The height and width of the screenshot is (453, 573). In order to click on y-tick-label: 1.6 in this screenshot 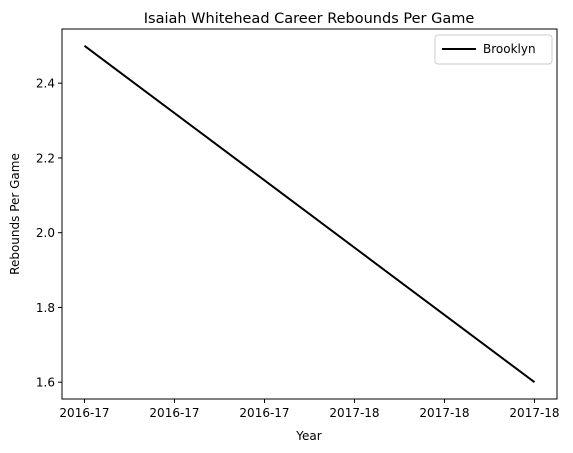, I will do `click(45, 383)`.